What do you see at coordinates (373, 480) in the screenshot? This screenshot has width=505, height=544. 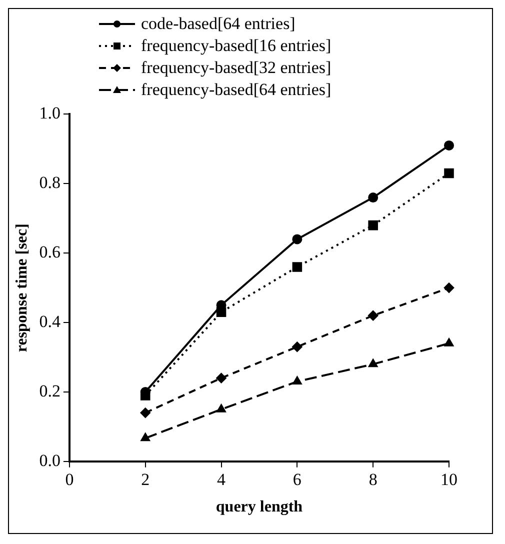 I see `x-tick-label: 8` at bounding box center [373, 480].